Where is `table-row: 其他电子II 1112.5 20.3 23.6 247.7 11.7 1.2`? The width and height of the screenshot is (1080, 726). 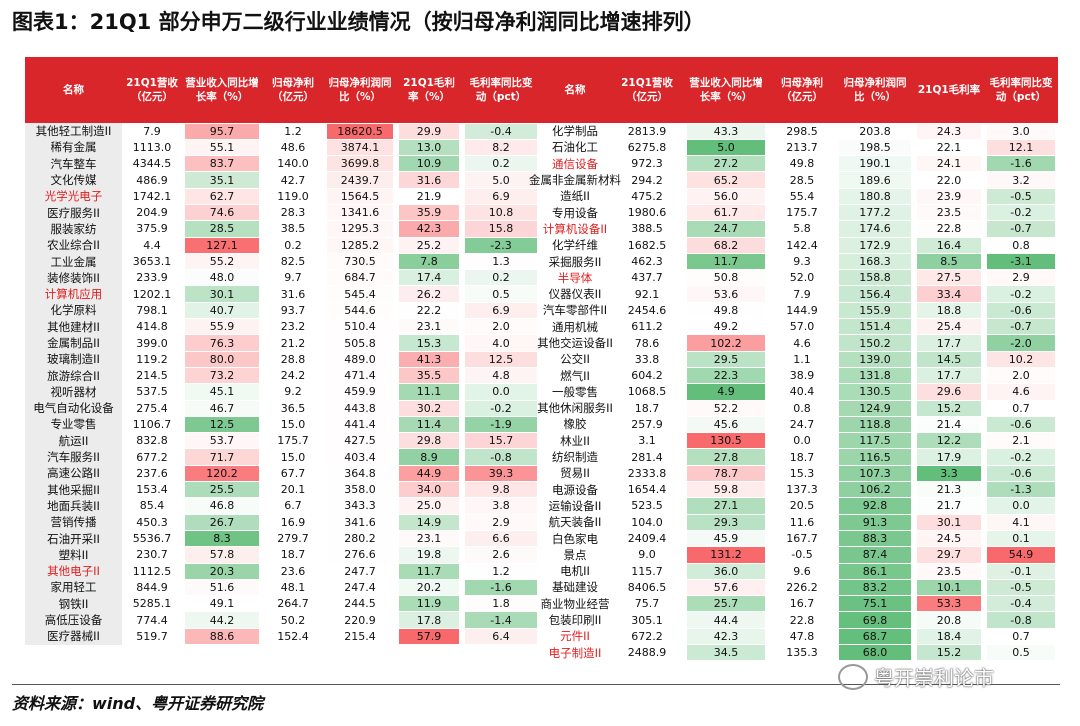 table-row: 其他电子II 1112.5 20.3 23.6 247.7 11.7 1.2 is located at coordinates (282, 571).